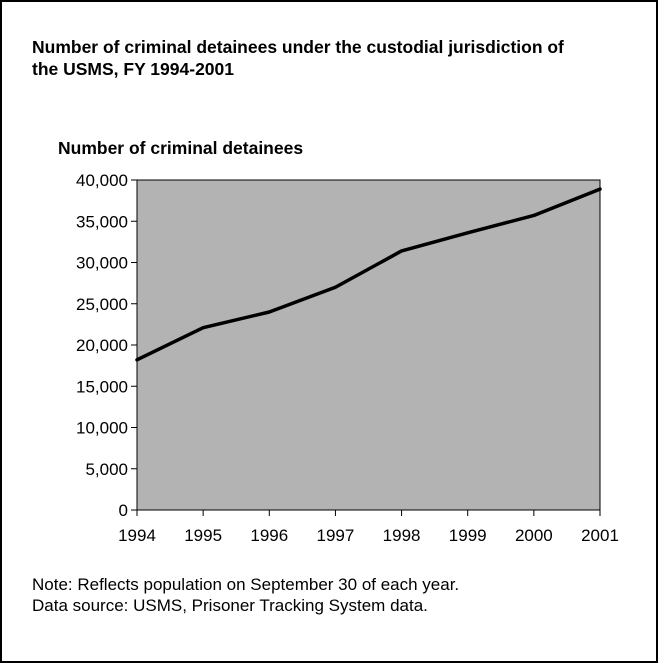  What do you see at coordinates (102, 263) in the screenshot?
I see `y-tick-label: 30,000` at bounding box center [102, 263].